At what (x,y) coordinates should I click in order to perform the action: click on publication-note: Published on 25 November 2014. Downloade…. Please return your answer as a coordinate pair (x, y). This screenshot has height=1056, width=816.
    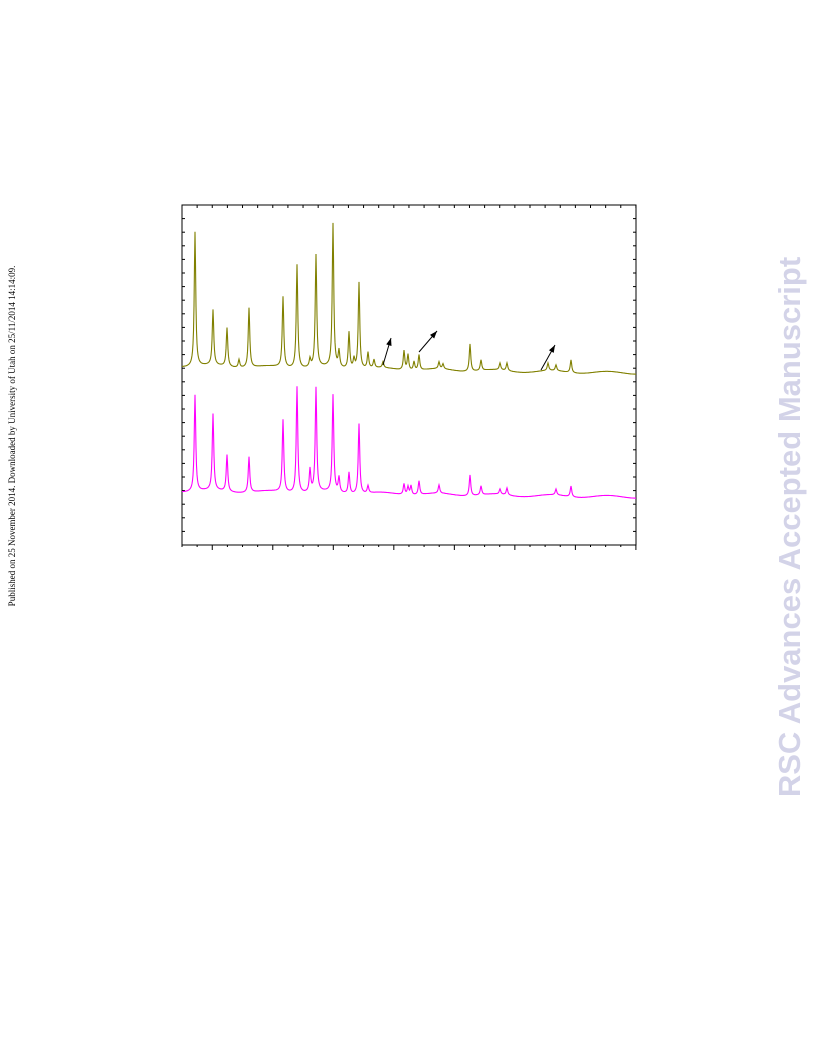
    Looking at the image, I should click on (12, 436).